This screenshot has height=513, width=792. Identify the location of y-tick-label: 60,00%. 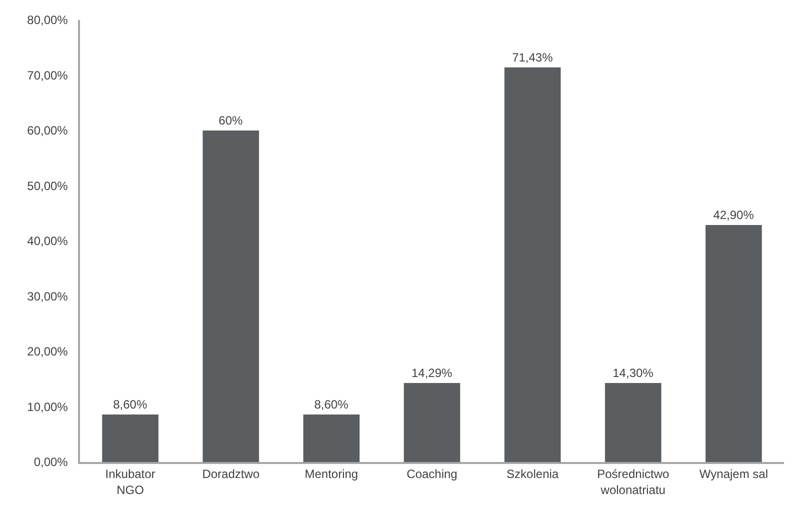
(47, 131).